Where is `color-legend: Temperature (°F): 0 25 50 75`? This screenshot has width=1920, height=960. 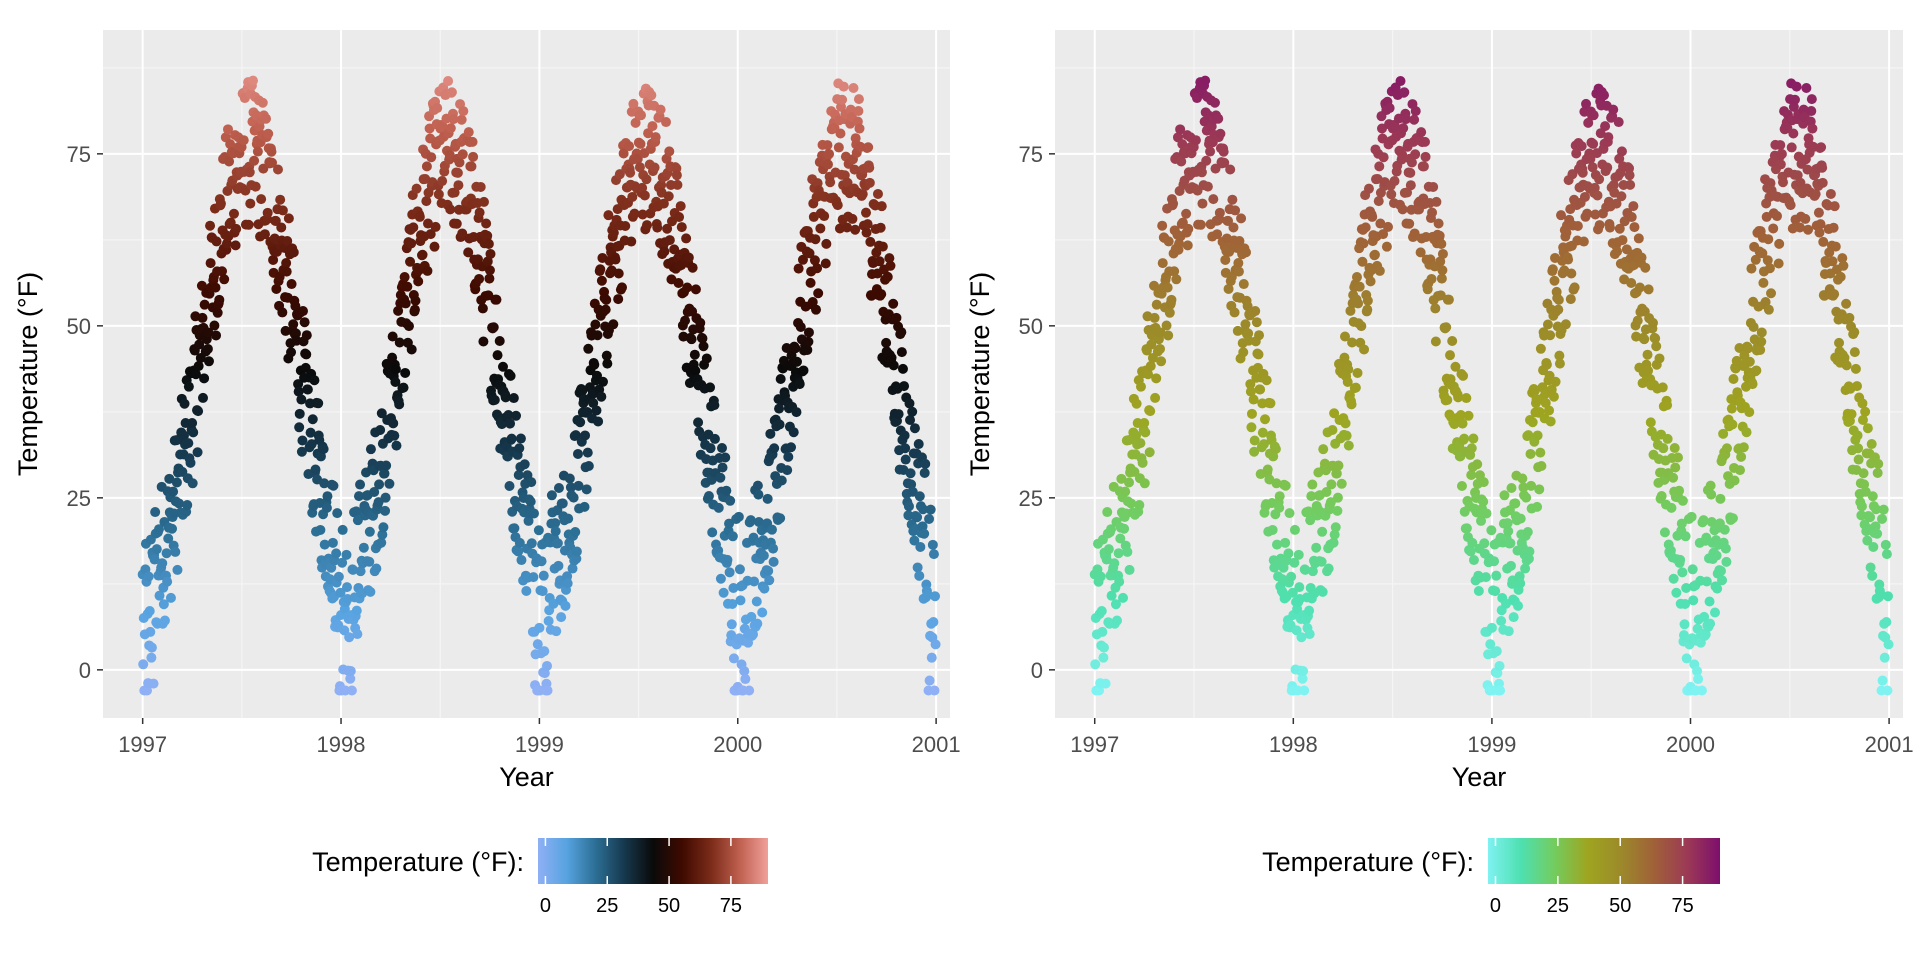
color-legend: Temperature (°F): 0 25 50 75 is located at coordinates (540, 877).